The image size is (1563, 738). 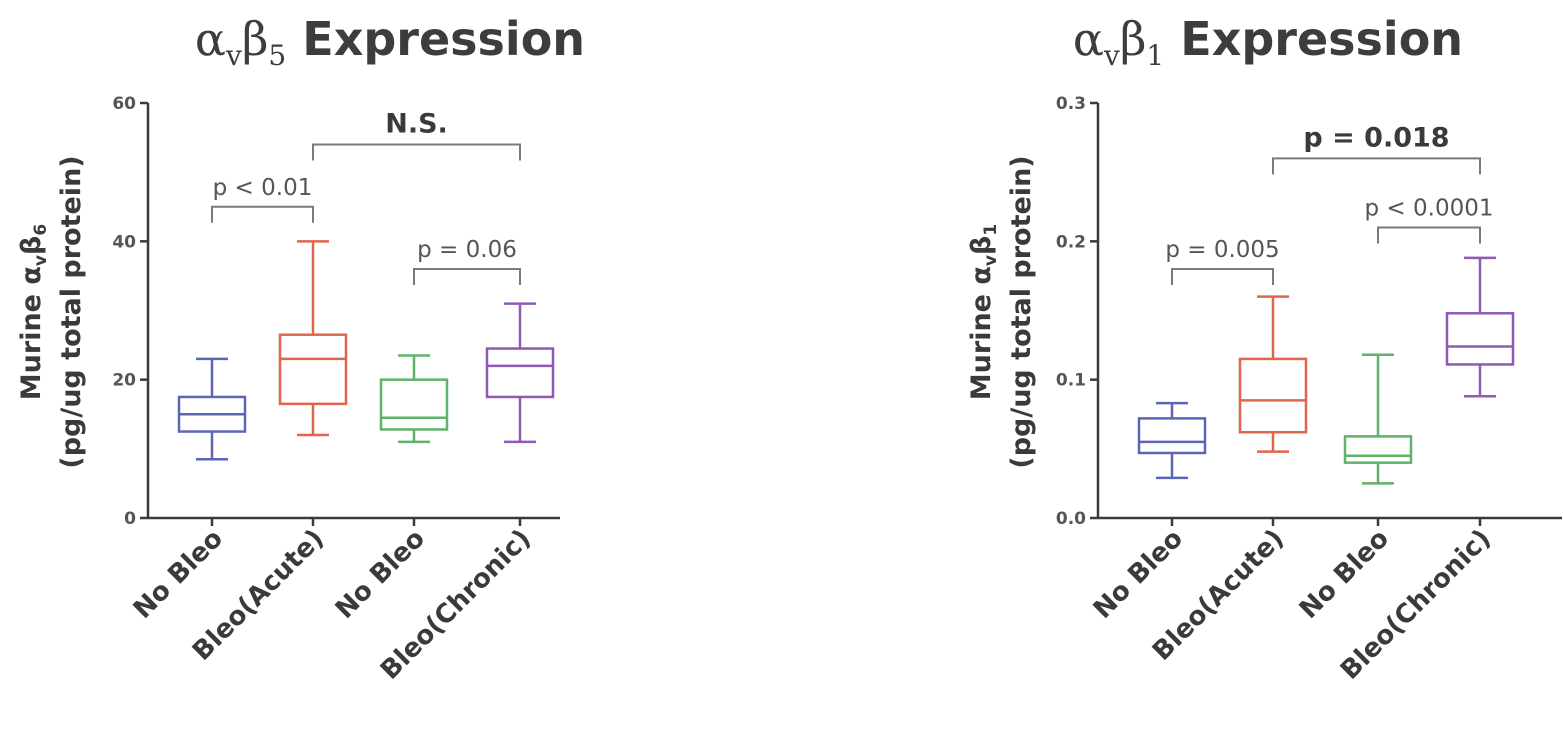 What do you see at coordinates (1071, 104) in the screenshot?
I see `y-tick-label: 0.3` at bounding box center [1071, 104].